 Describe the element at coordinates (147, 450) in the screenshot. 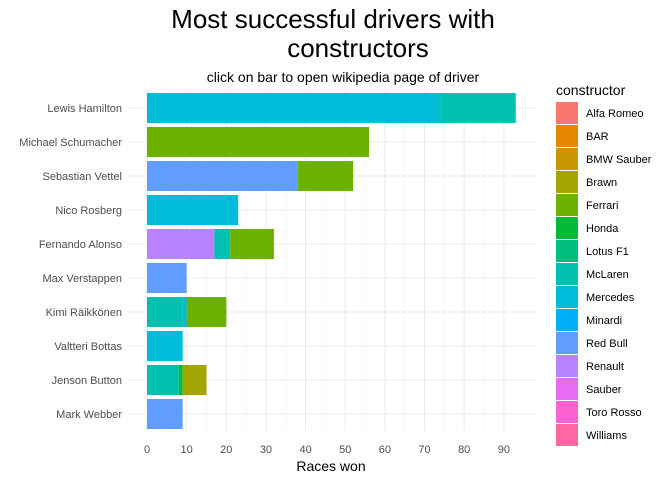

I see `x-tick-label: 0` at that location.